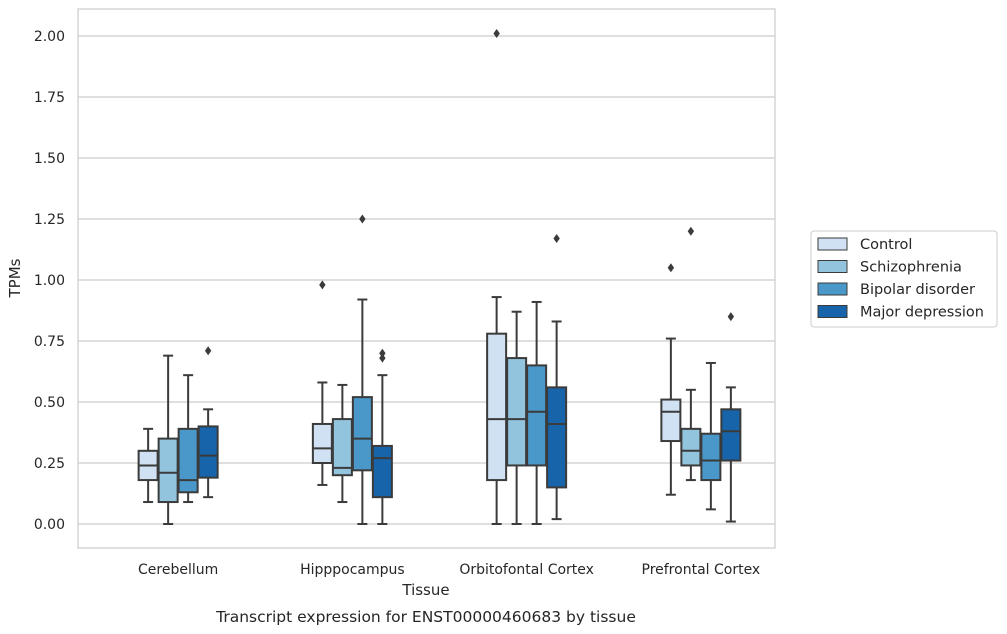  What do you see at coordinates (15, 278) in the screenshot?
I see `y-axis-label: TPMs` at bounding box center [15, 278].